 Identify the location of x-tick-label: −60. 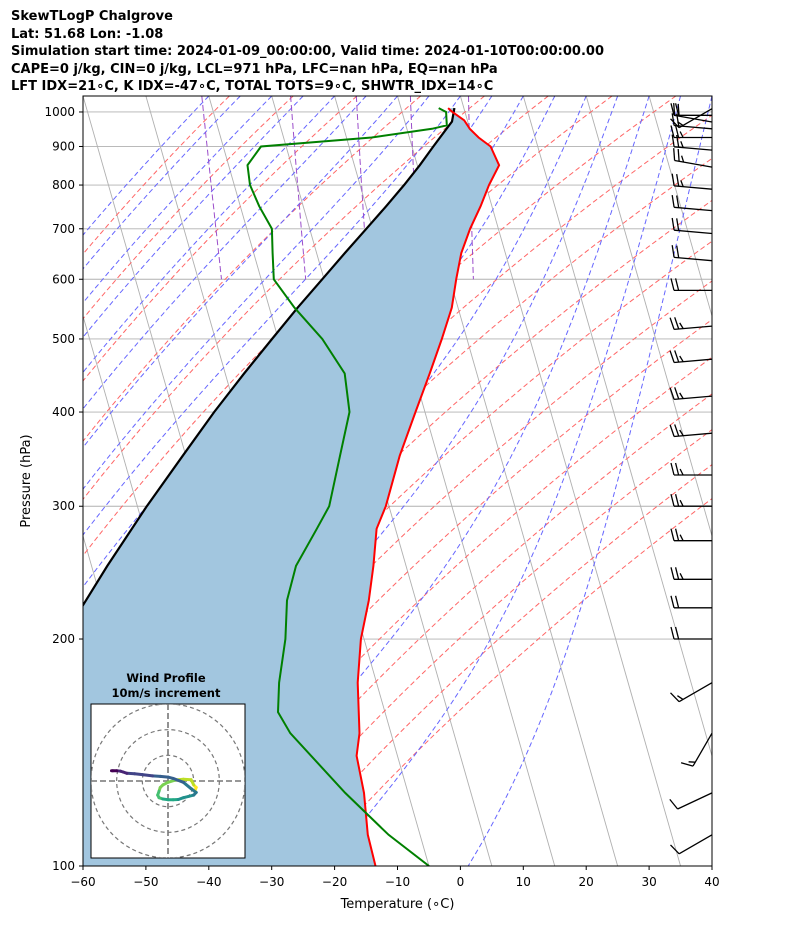
(82, 882).